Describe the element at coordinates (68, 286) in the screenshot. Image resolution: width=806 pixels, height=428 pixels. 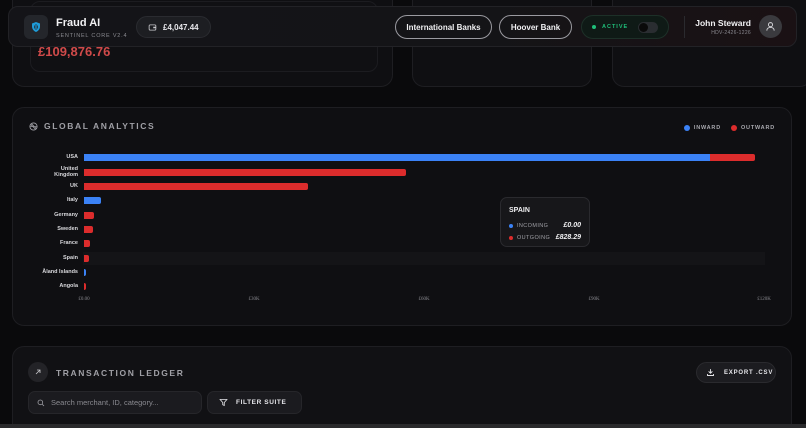
I see `category-label: Angola` at that location.